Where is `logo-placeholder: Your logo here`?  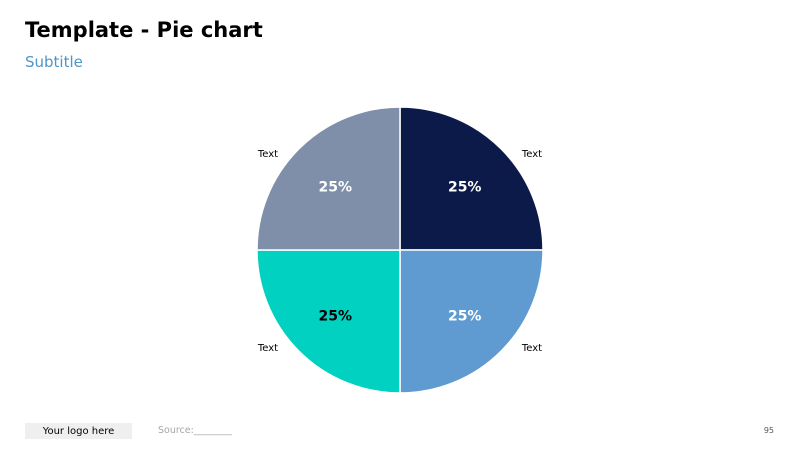
logo-placeholder: Your logo here is located at coordinates (78, 431).